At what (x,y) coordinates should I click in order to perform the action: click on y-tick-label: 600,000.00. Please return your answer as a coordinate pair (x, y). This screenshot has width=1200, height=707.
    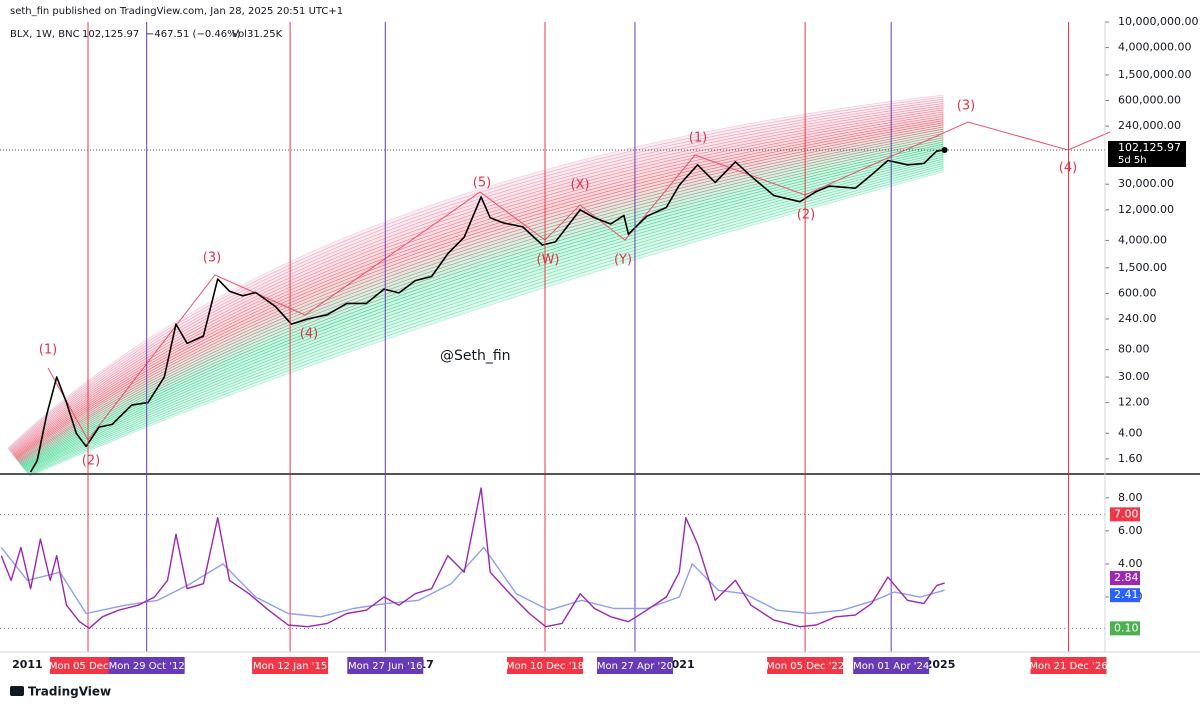
    Looking at the image, I should click on (1149, 100).